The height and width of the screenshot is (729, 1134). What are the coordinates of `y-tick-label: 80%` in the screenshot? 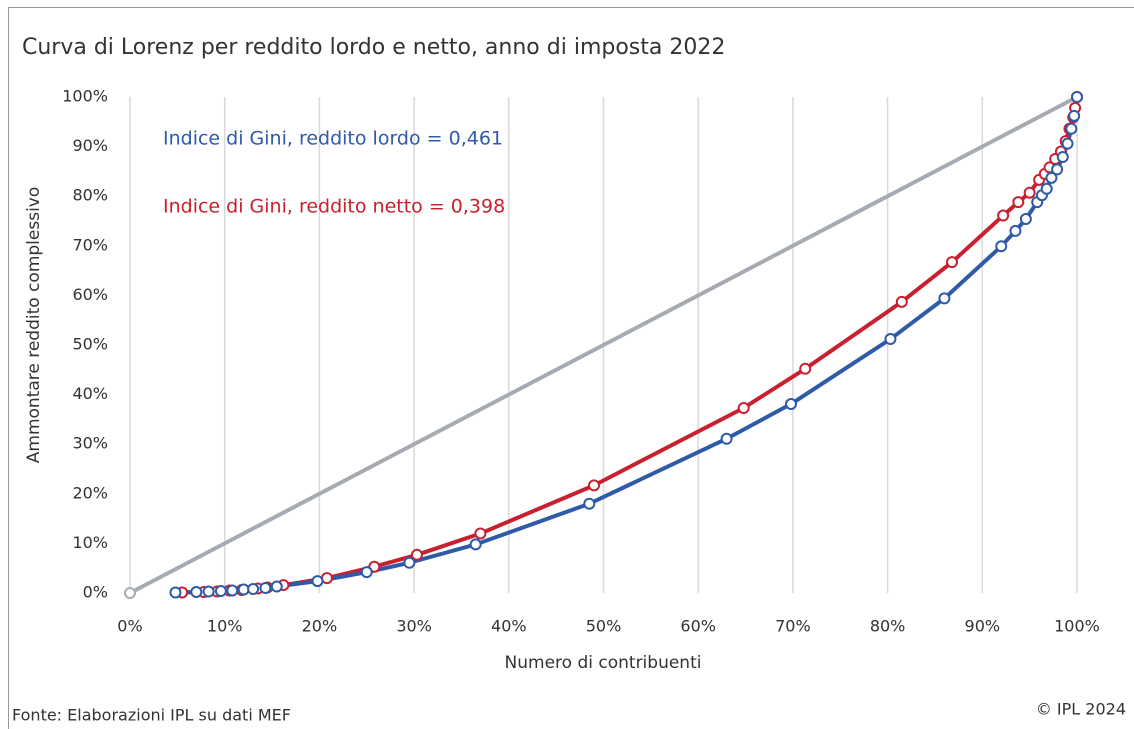 It's located at (90, 195).